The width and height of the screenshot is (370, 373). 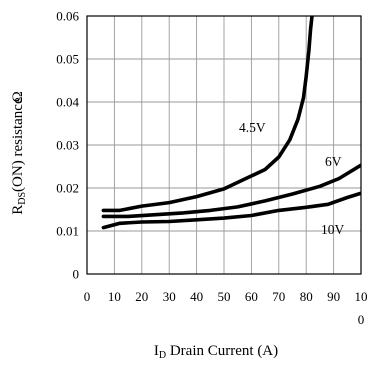 I want to click on x-axis-label-rest: Drain Current (A), so click(x=222, y=351).